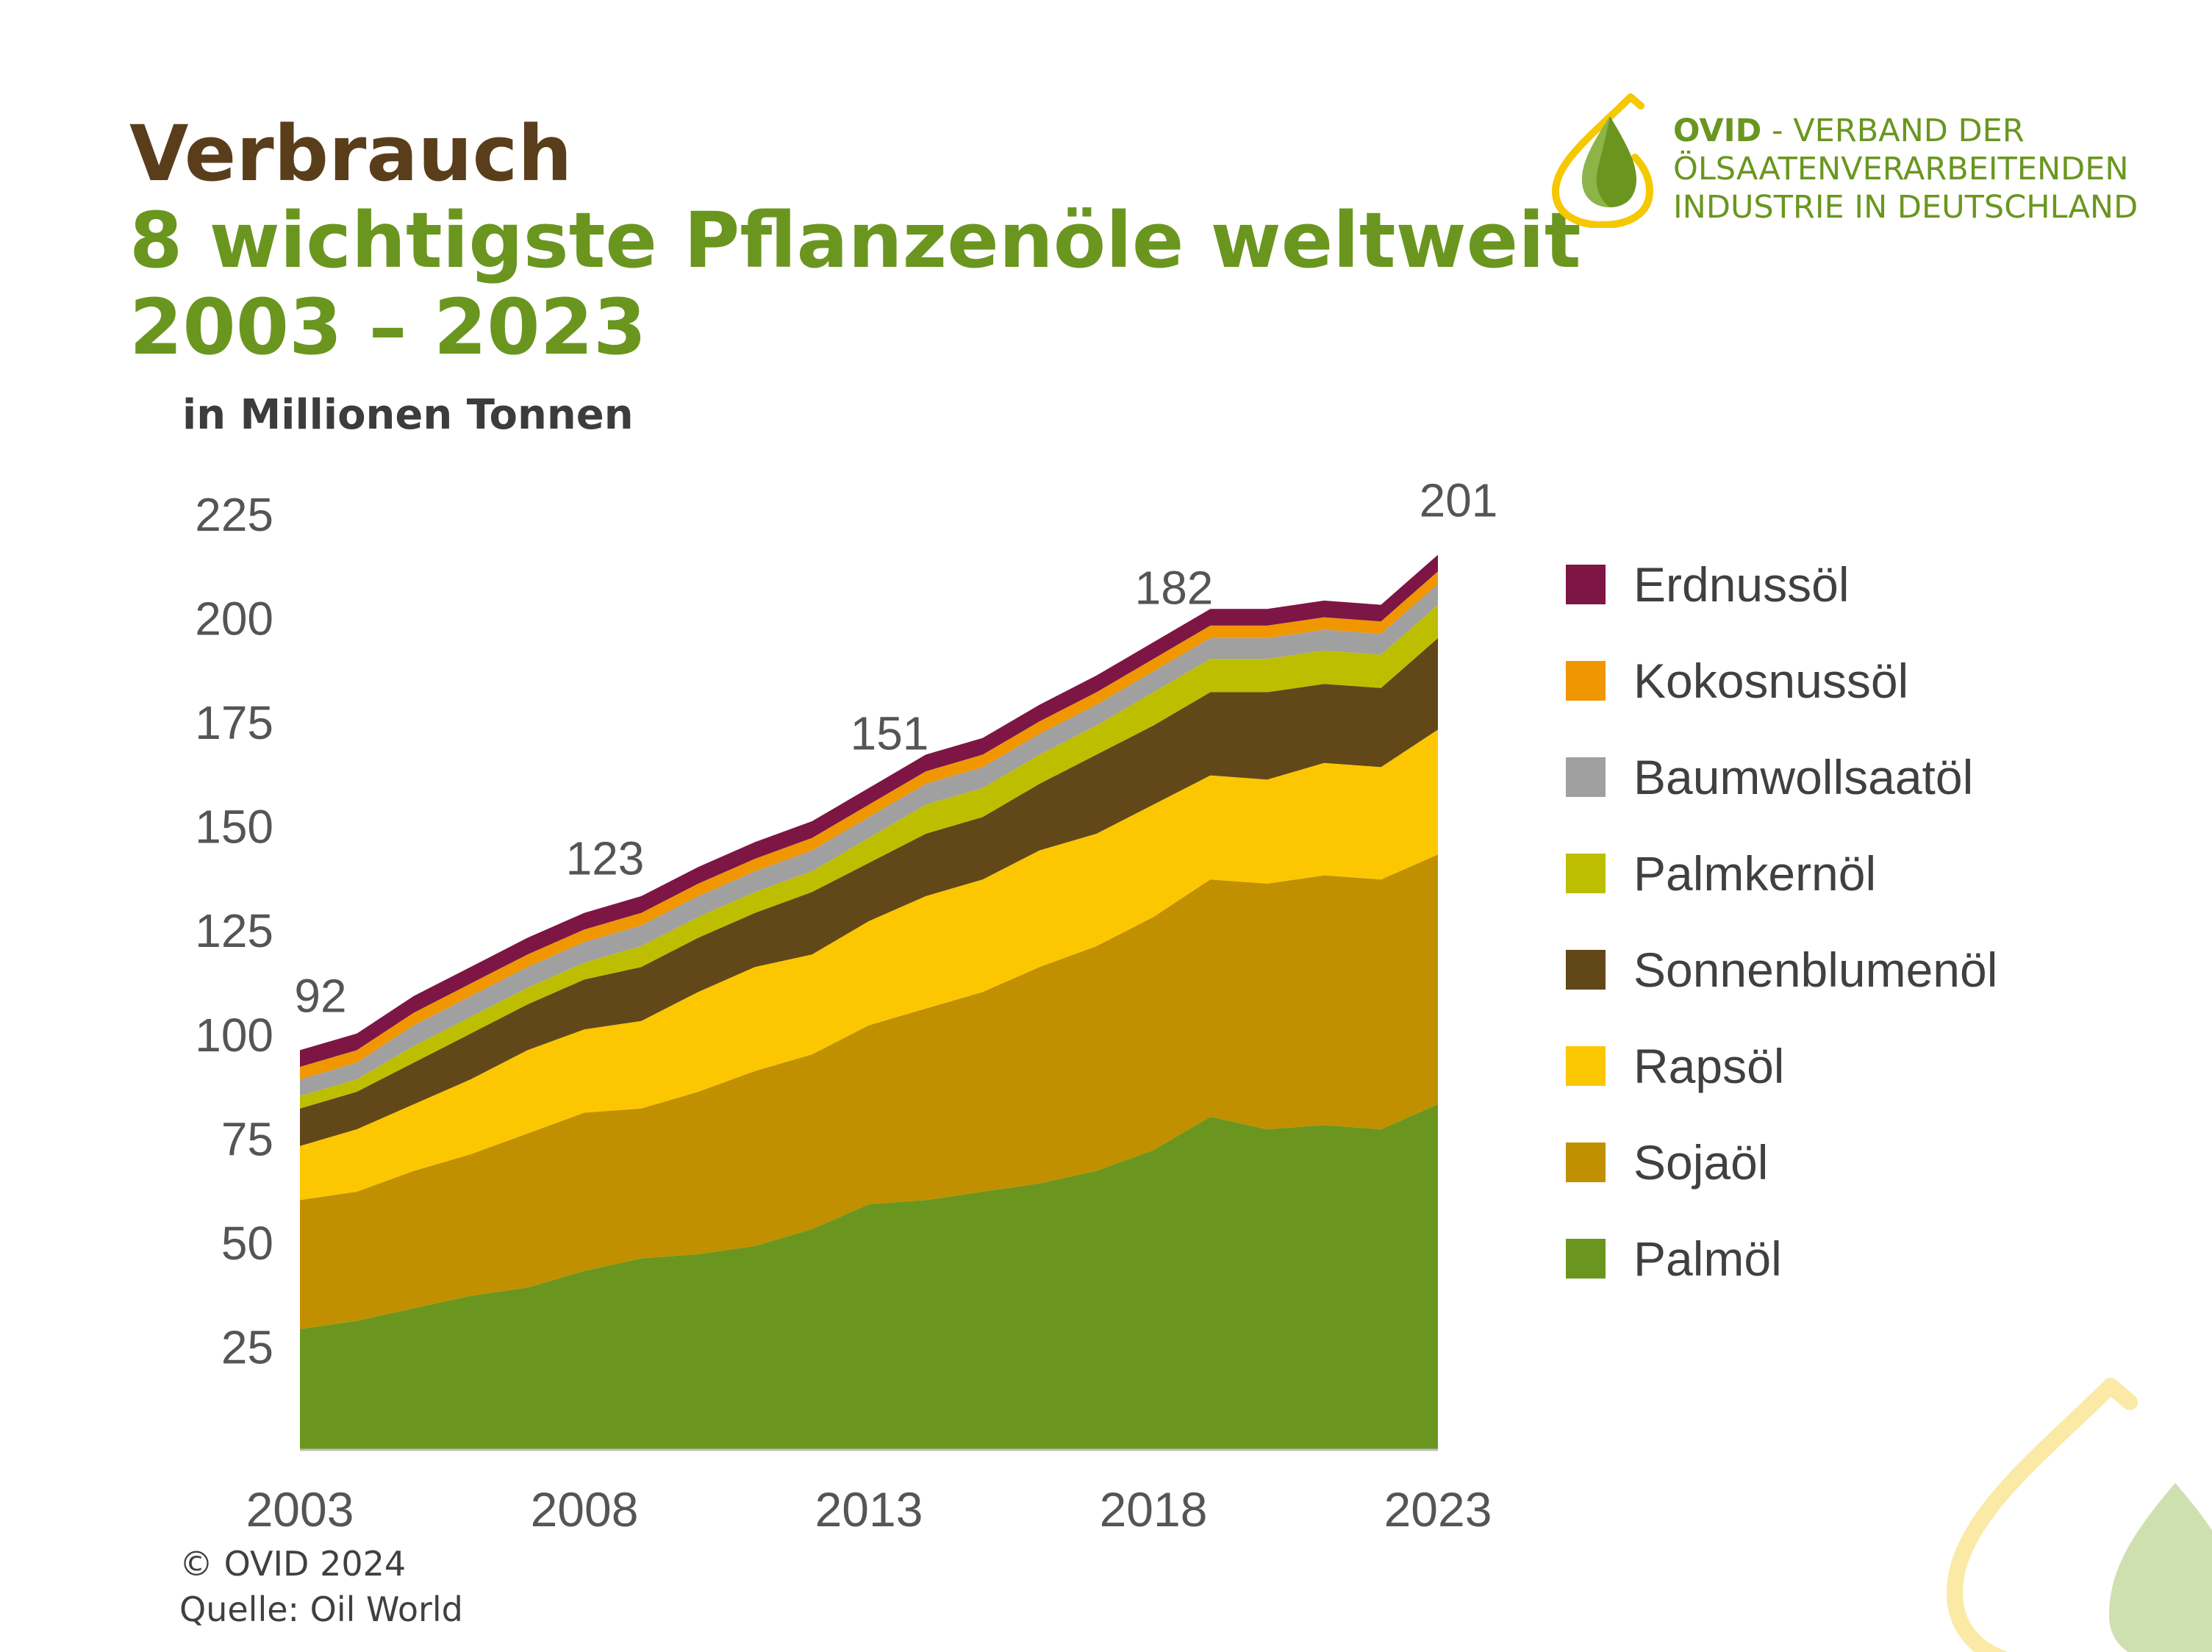 This screenshot has width=2212, height=1652. I want to click on legend-label: Baumwollsaatöl, so click(1803, 777).